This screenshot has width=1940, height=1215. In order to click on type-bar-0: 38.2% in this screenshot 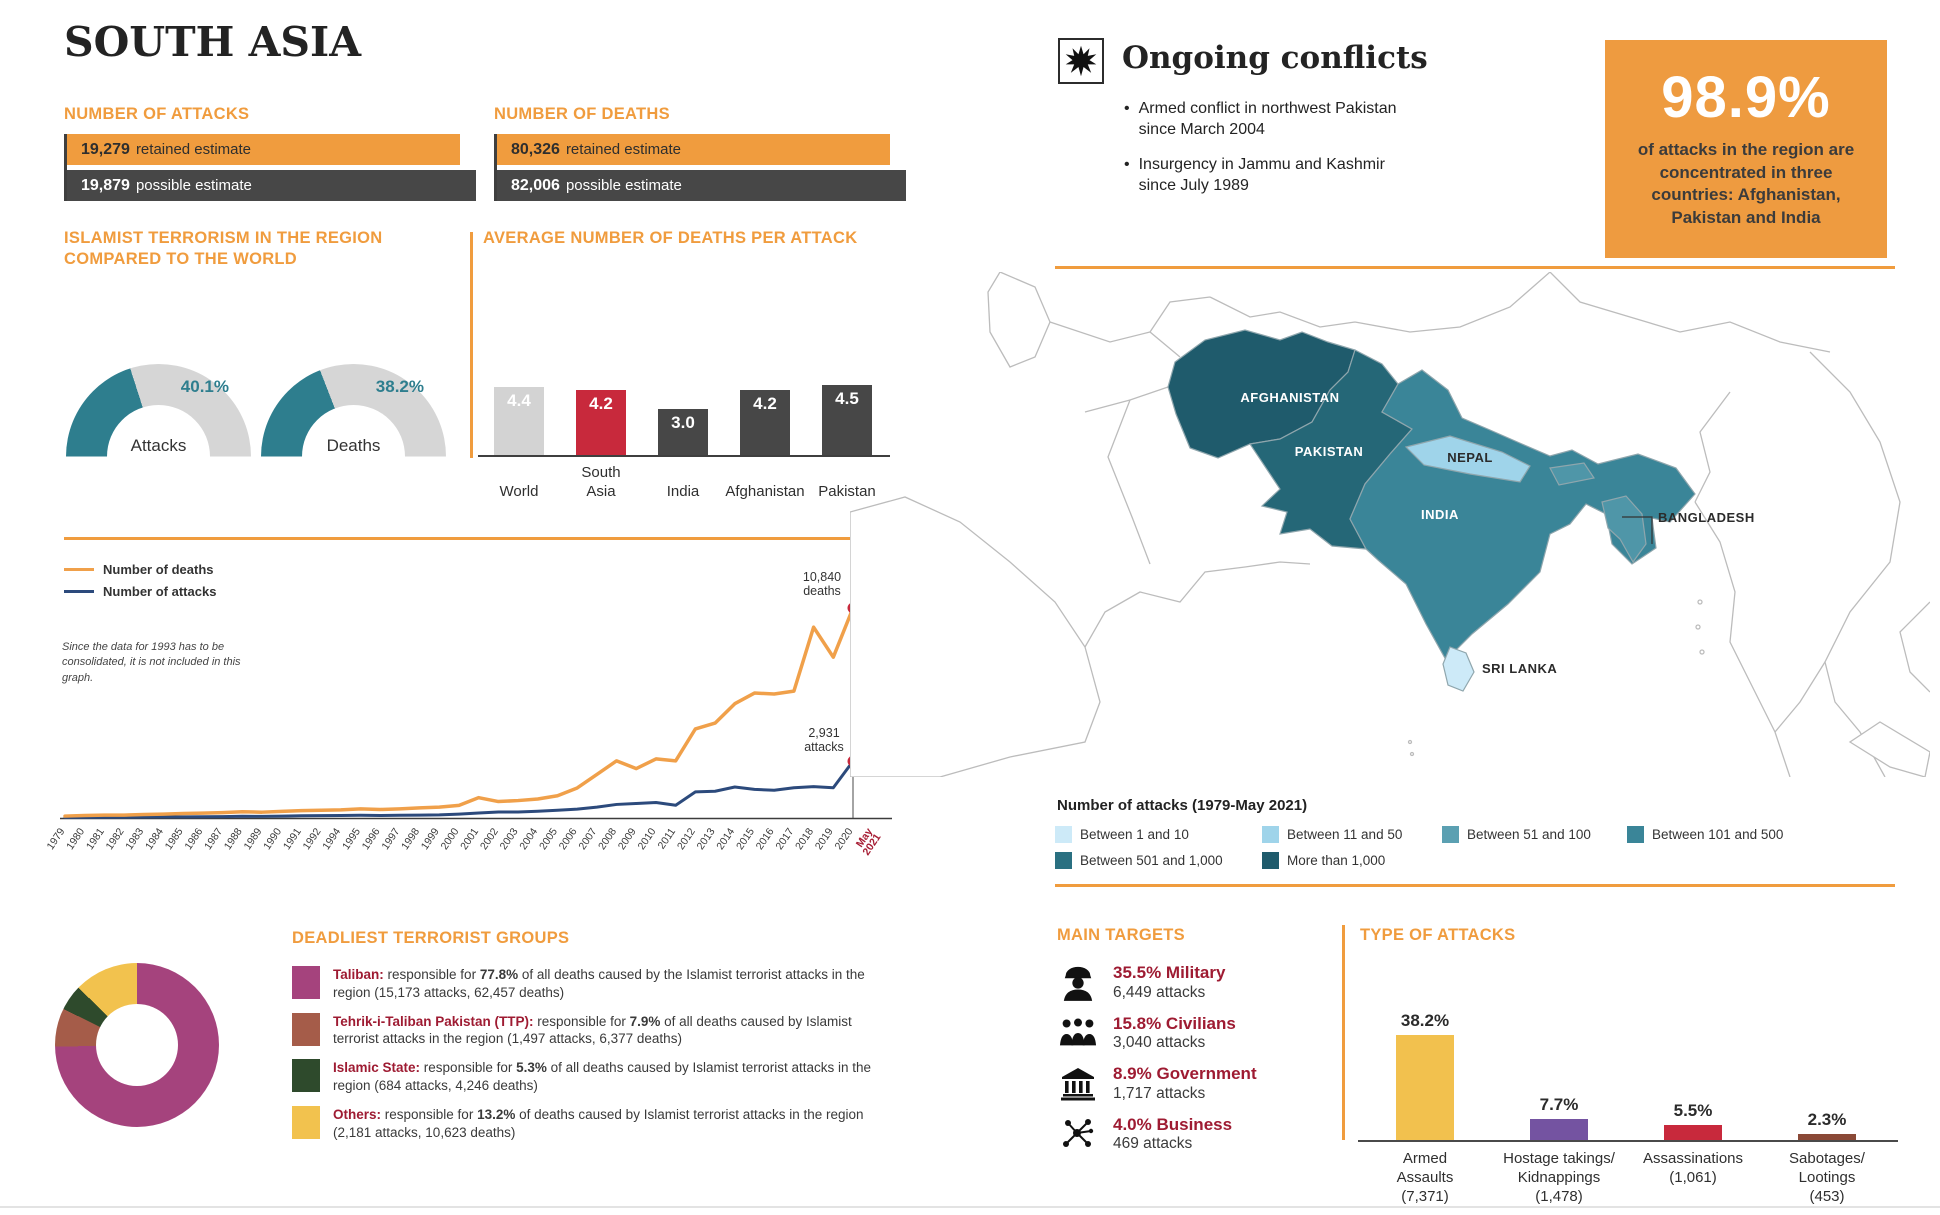, I will do `click(1425, 1075)`.